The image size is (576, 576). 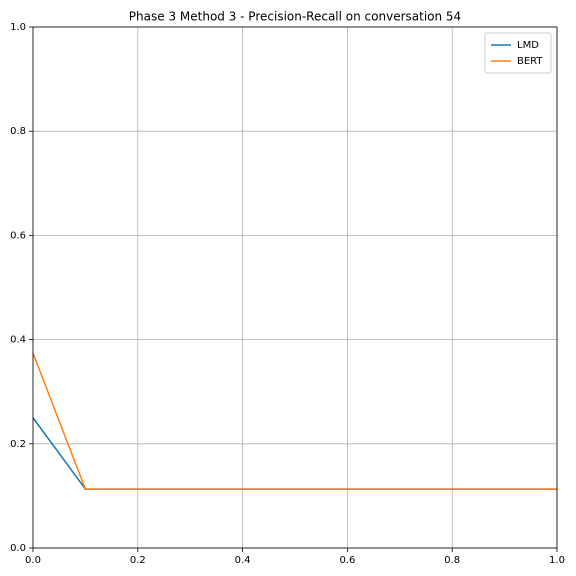 What do you see at coordinates (243, 560) in the screenshot?
I see `x-tick-label: 0.4` at bounding box center [243, 560].